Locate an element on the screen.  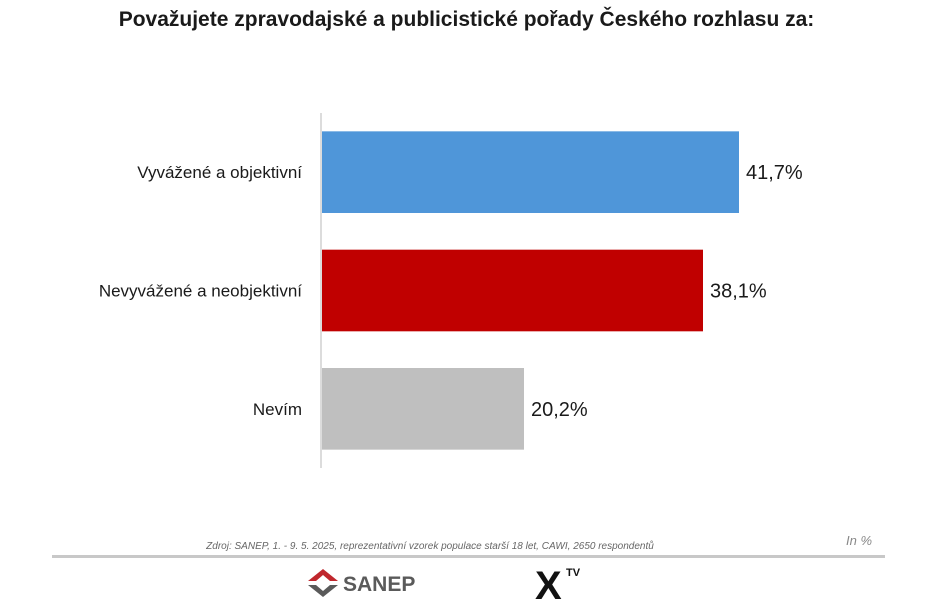
value-label-2: 38,1% is located at coordinates (738, 292).